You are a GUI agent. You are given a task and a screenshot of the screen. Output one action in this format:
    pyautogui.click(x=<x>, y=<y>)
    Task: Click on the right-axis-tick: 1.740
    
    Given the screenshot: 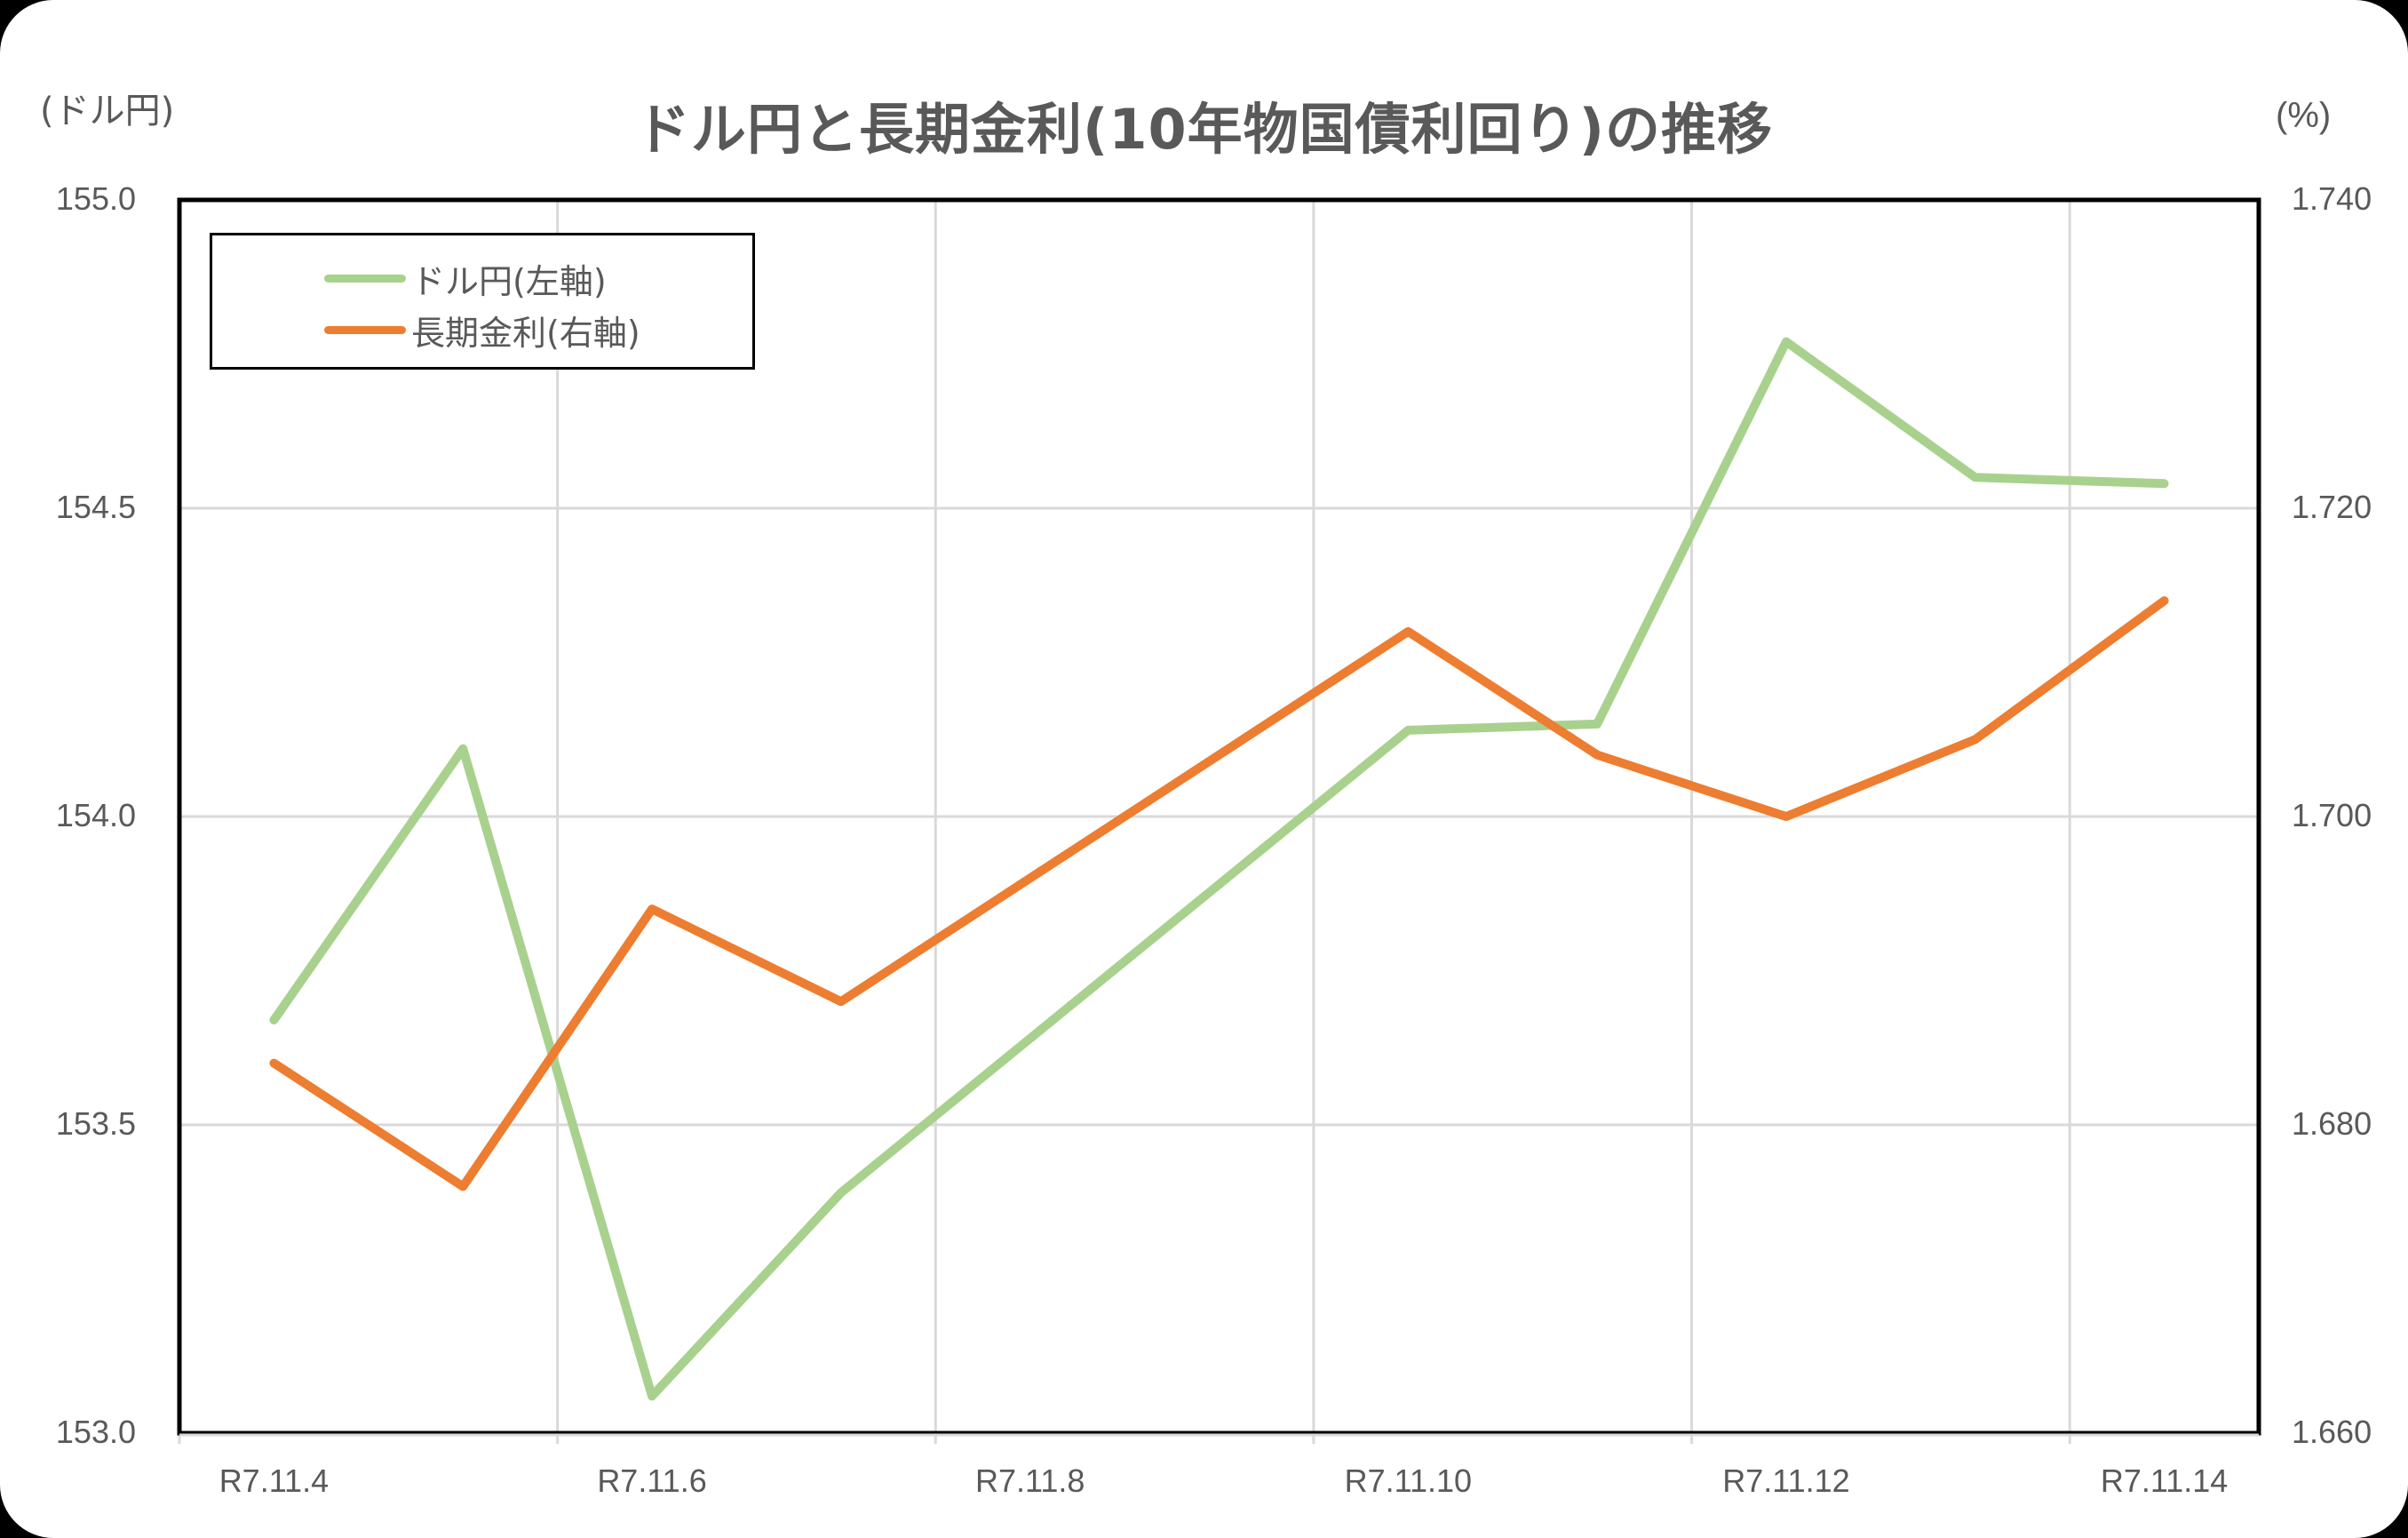 What is the action you would take?
    pyautogui.click(x=2332, y=198)
    